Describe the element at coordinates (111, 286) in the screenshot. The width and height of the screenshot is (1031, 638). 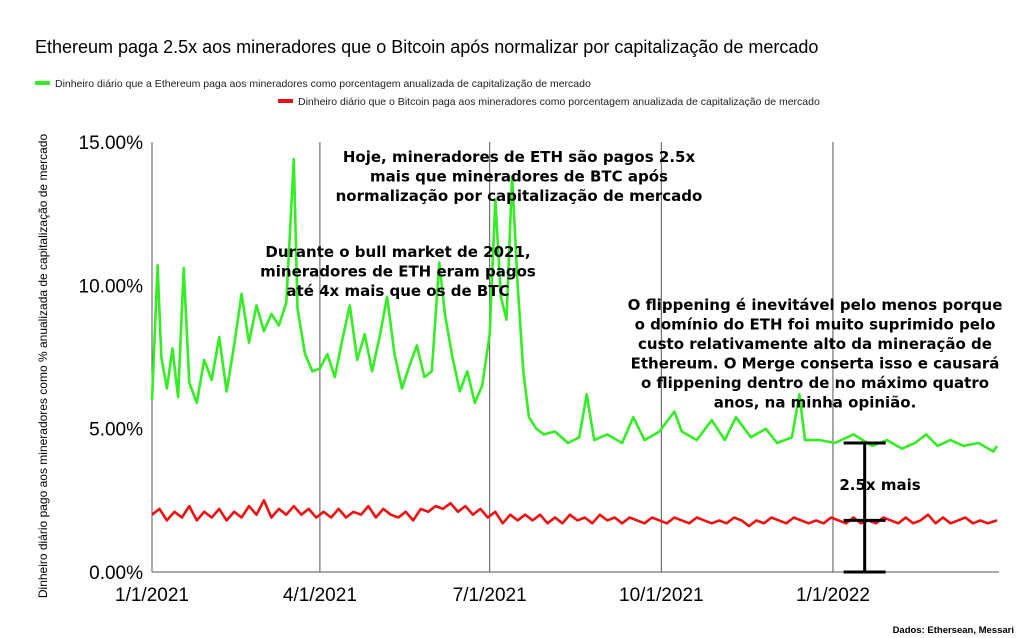
I see `y-tick-label: 10.00%` at that location.